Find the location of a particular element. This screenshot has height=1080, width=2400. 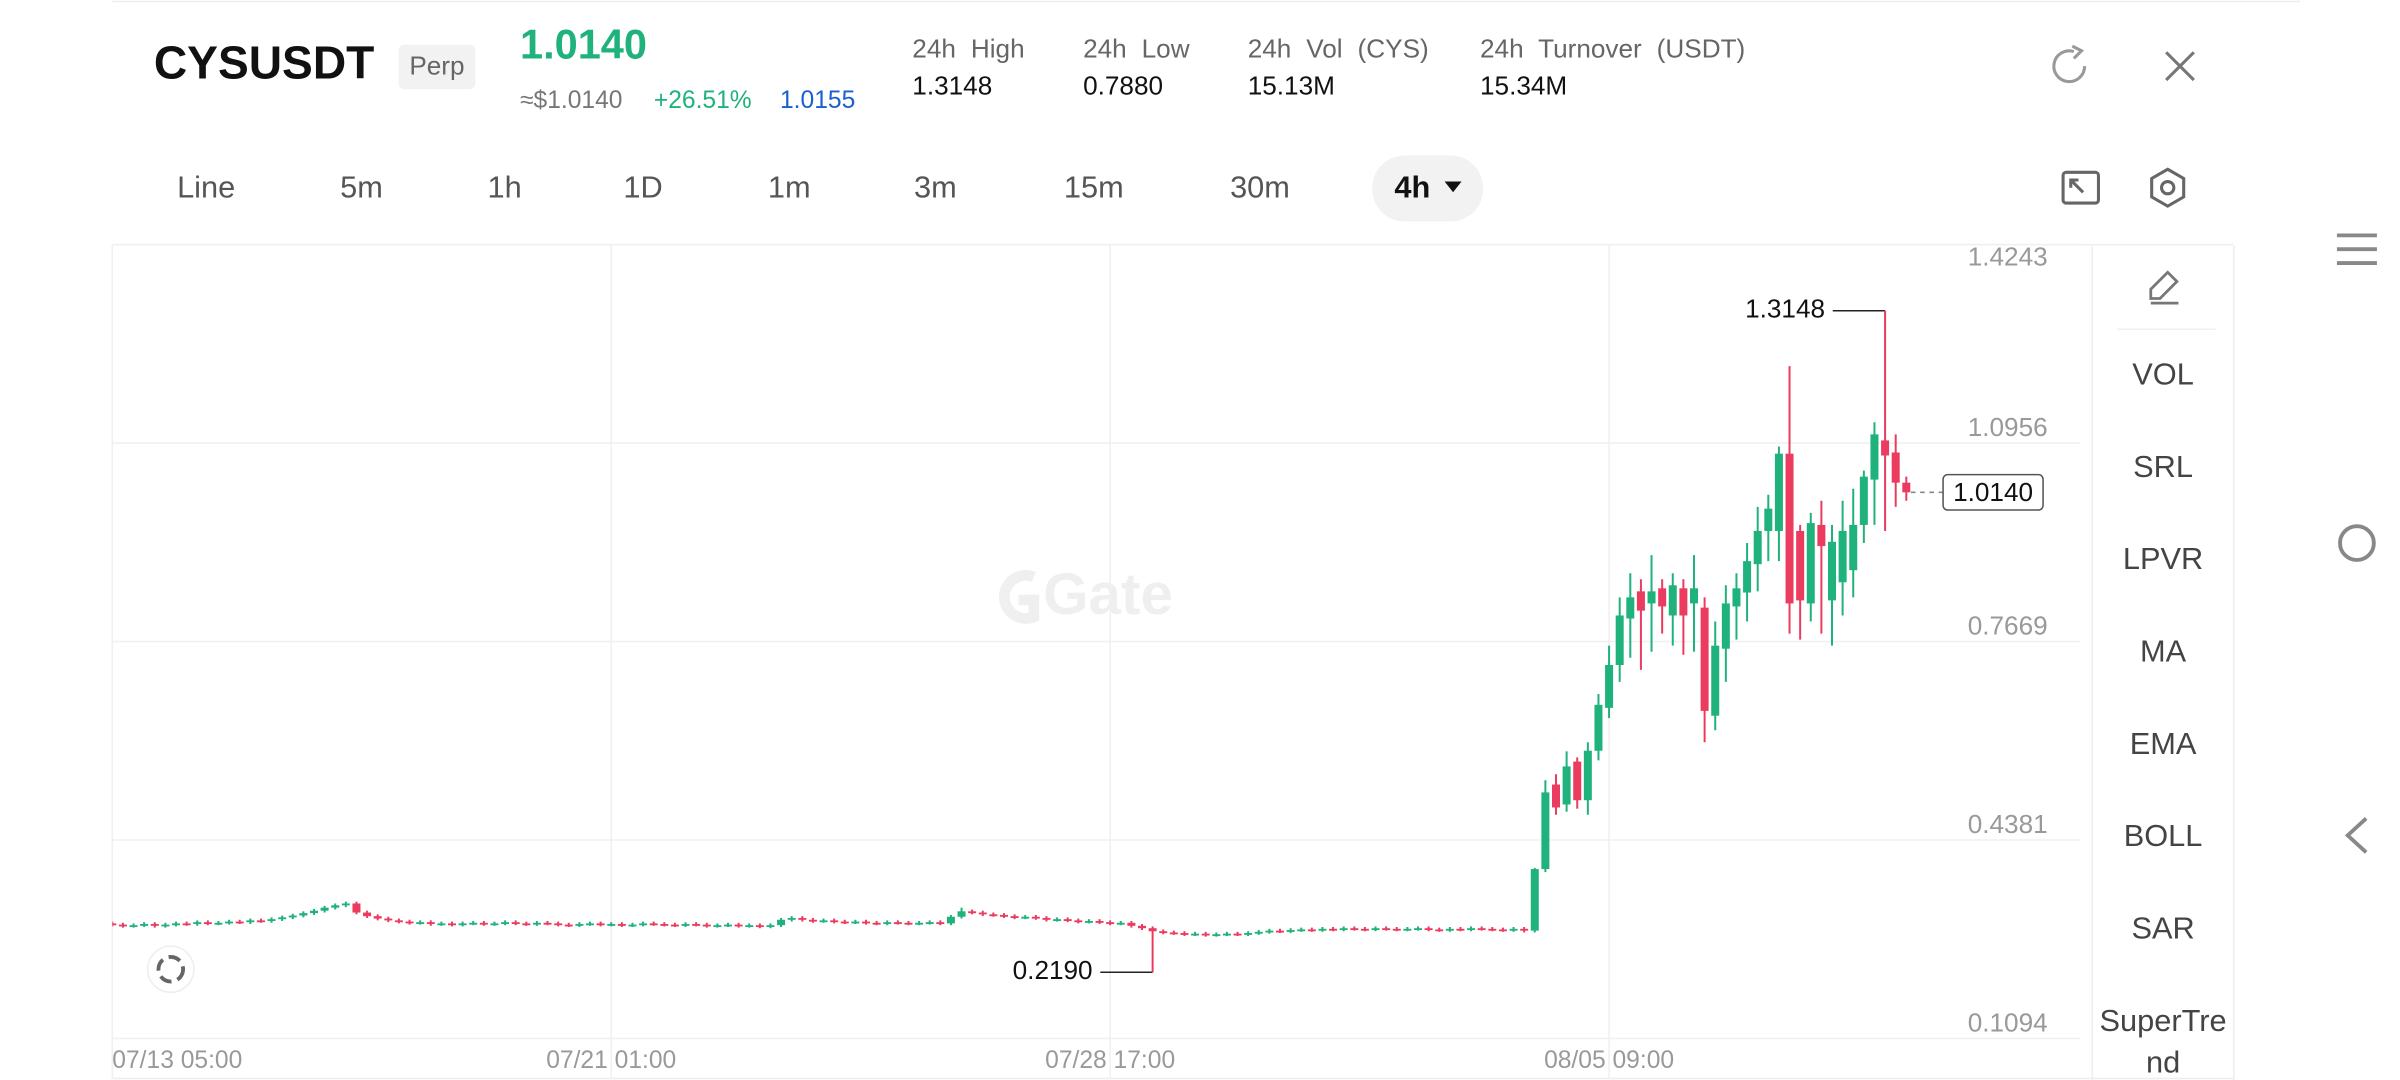

settings-icon is located at coordinates (2168, 187).